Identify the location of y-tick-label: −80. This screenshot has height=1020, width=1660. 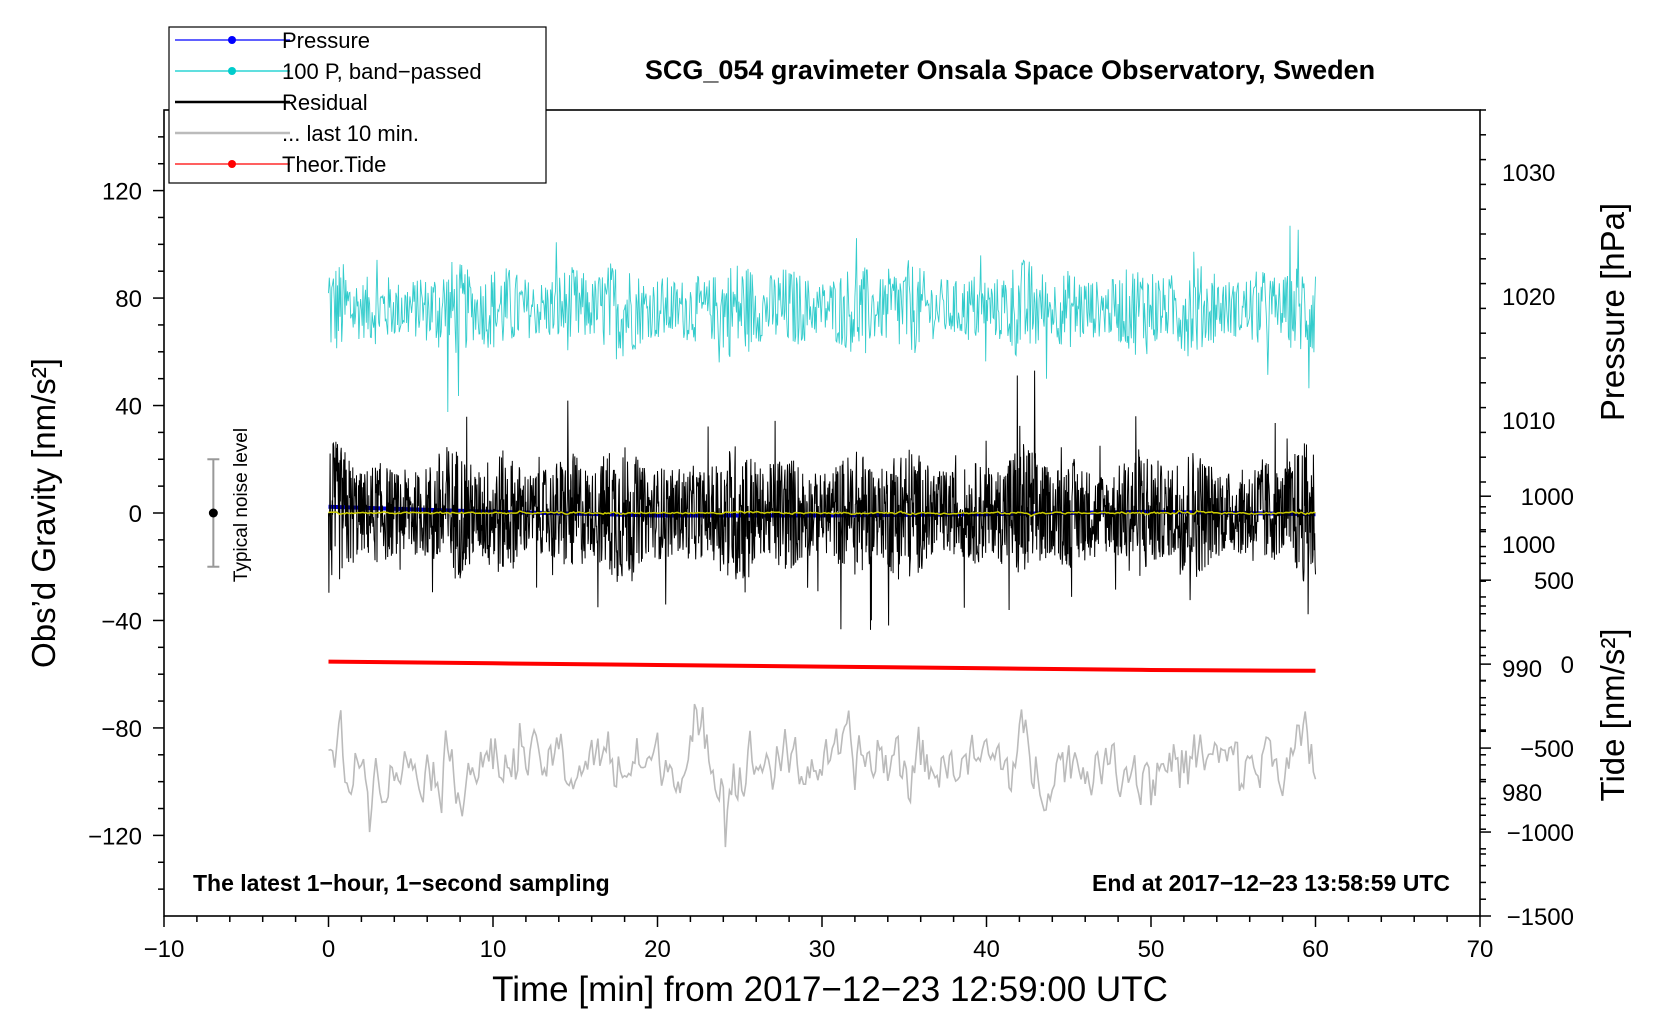
(121, 729).